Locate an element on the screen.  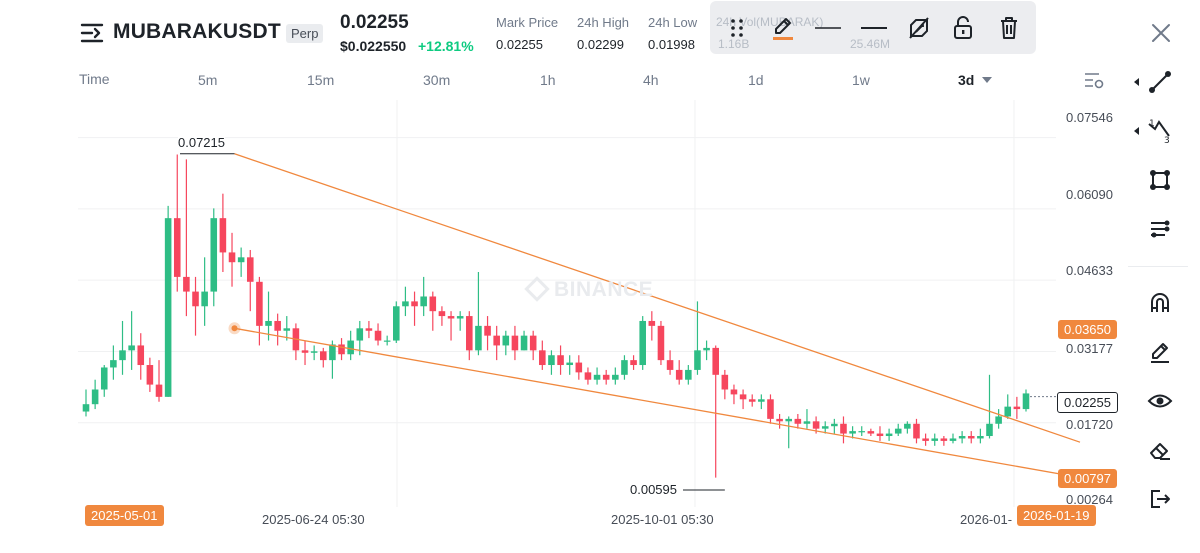
stat-label: Mark Price is located at coordinates (527, 22).